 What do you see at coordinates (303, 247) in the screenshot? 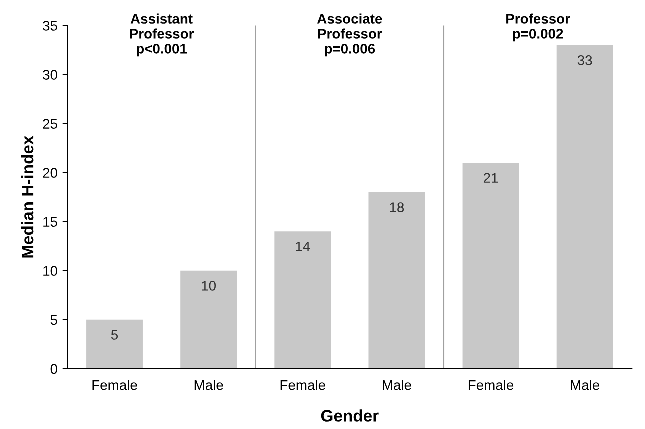
I see `data-label: 14` at bounding box center [303, 247].